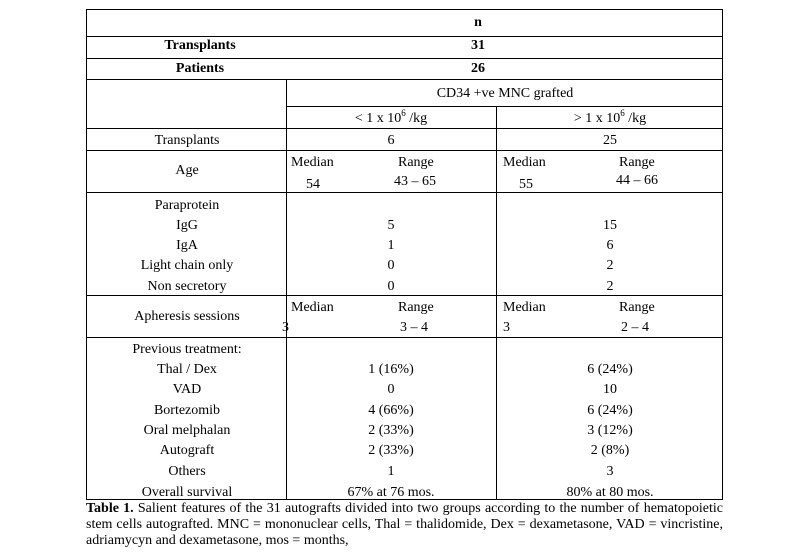 The height and width of the screenshot is (560, 803). What do you see at coordinates (524, 162) in the screenshot?
I see `age-median-header-high: Median` at bounding box center [524, 162].